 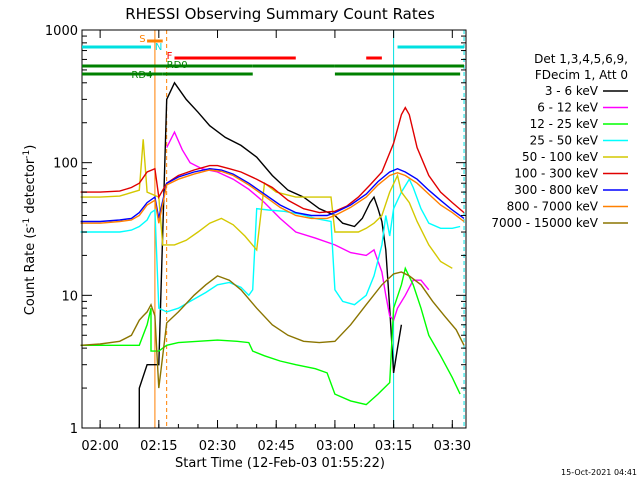 What do you see at coordinates (217, 446) in the screenshot?
I see `x-tick-label: 02:30` at bounding box center [217, 446].